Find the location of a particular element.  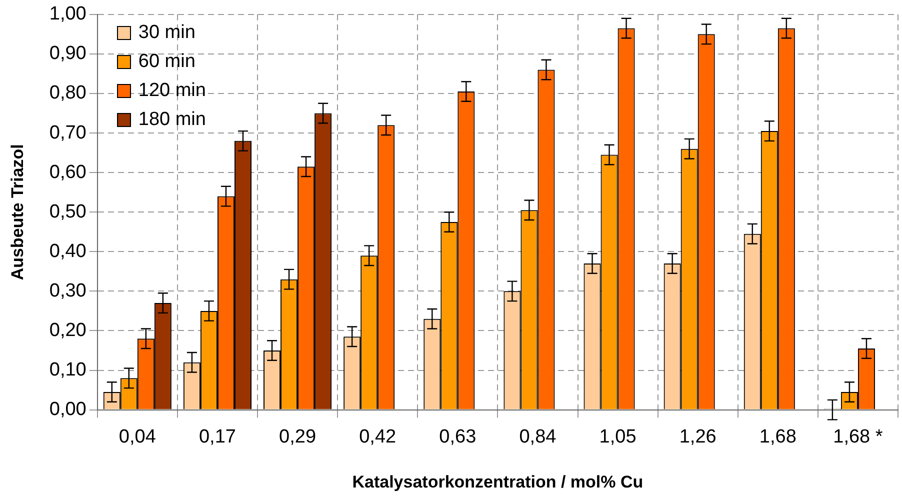

y-tick-label: 0,70 is located at coordinates (67, 133).